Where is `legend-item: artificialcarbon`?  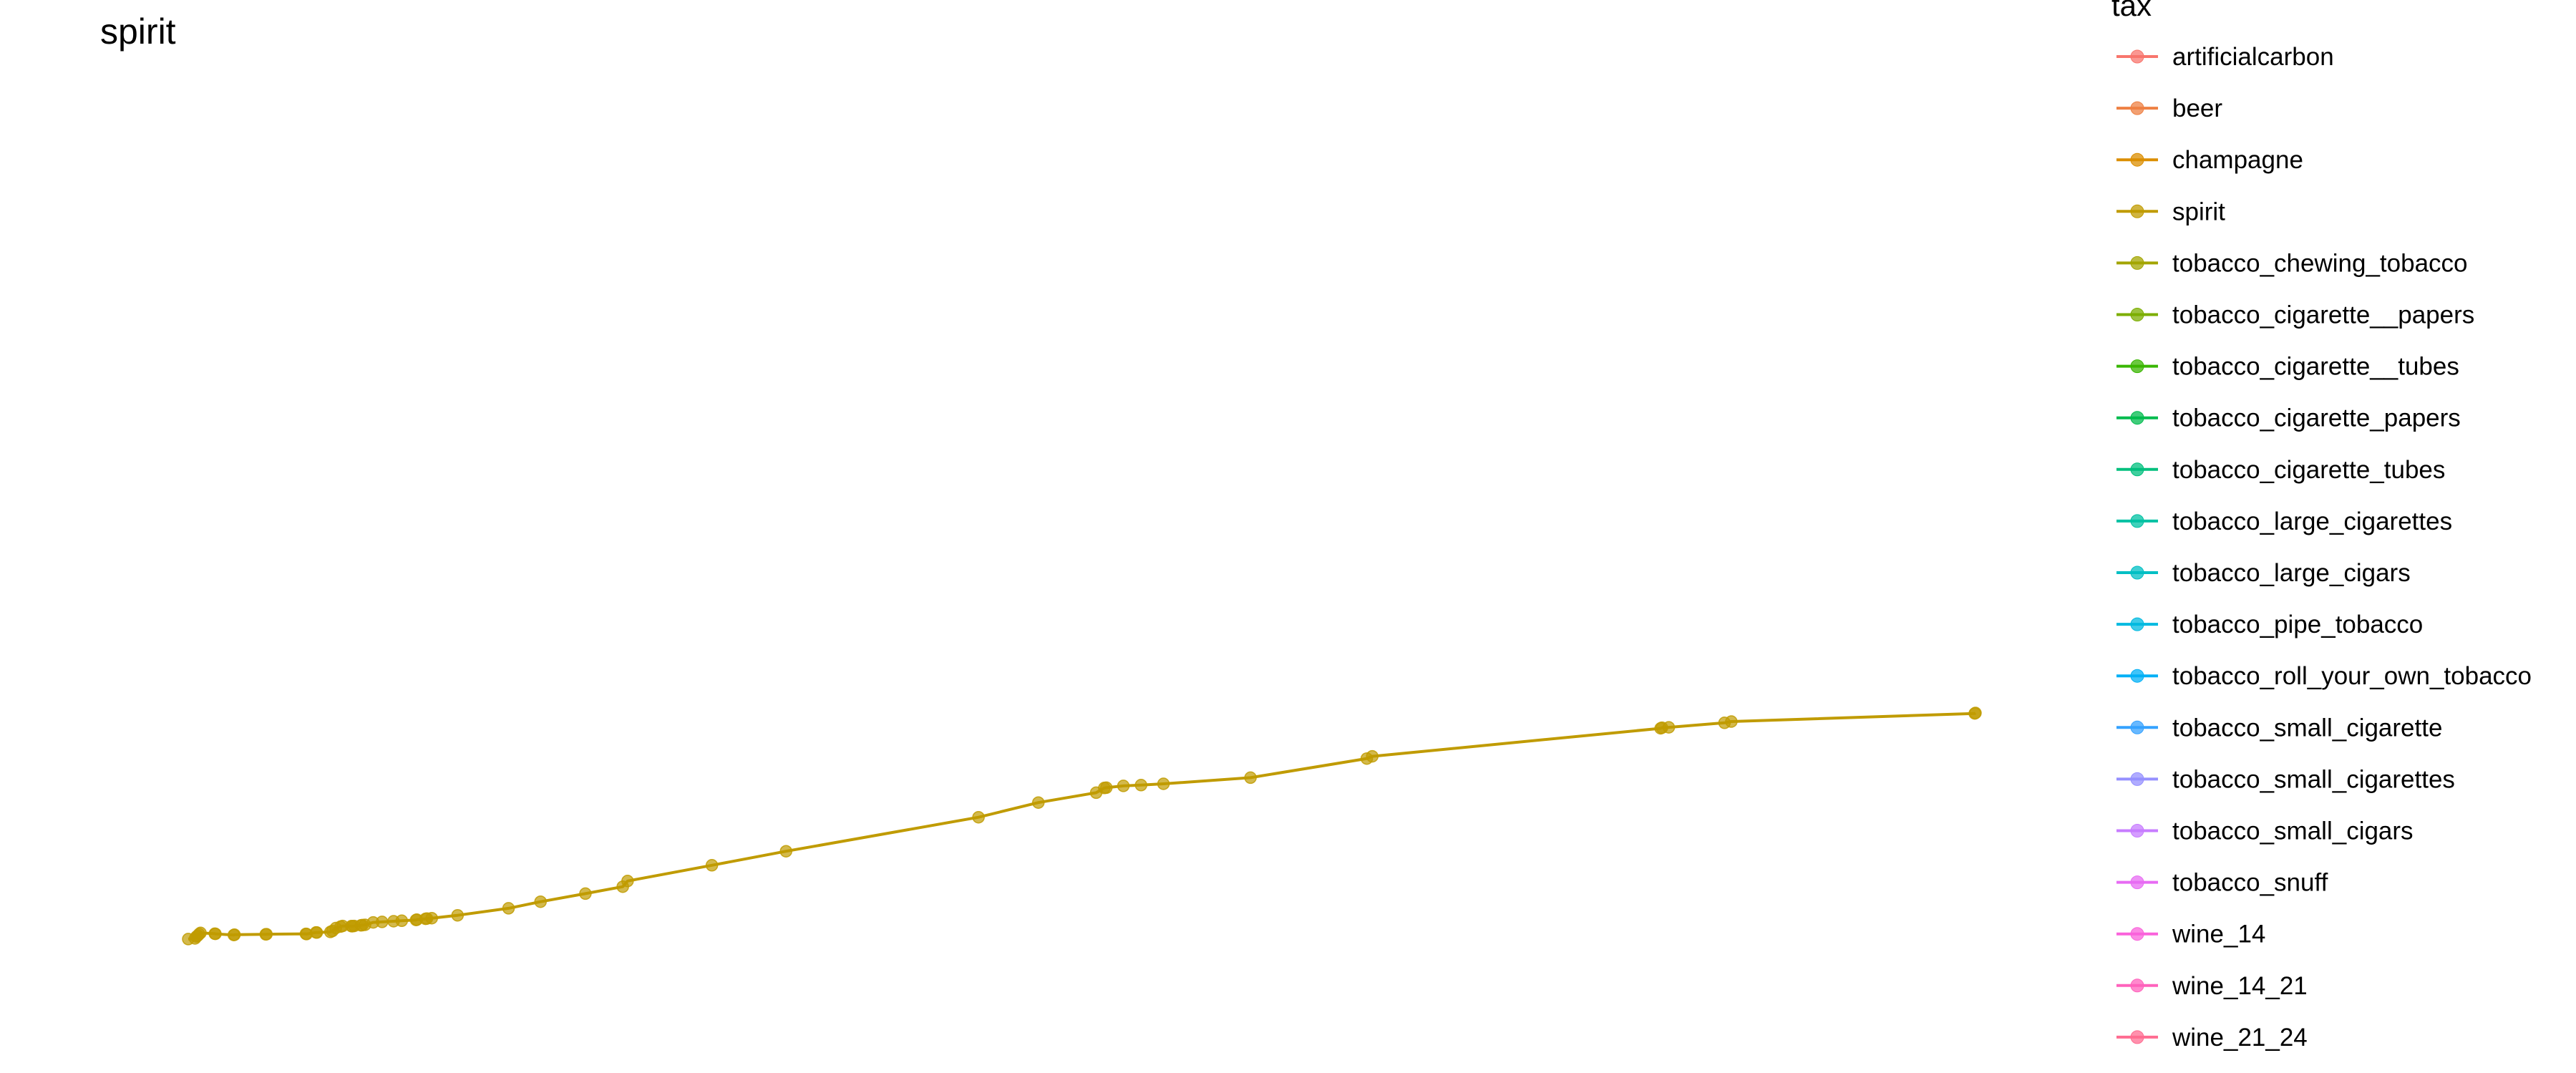 legend-item: artificialcarbon is located at coordinates (2225, 57).